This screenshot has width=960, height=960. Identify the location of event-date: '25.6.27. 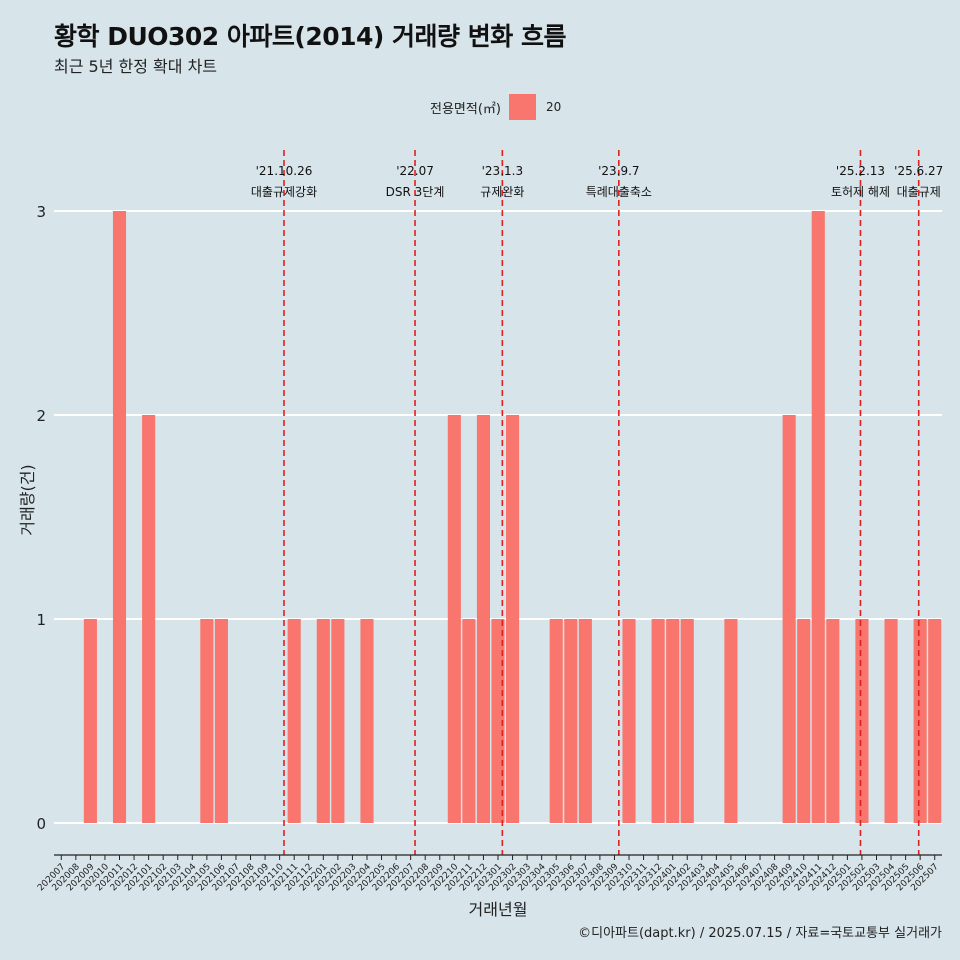
(918, 171).